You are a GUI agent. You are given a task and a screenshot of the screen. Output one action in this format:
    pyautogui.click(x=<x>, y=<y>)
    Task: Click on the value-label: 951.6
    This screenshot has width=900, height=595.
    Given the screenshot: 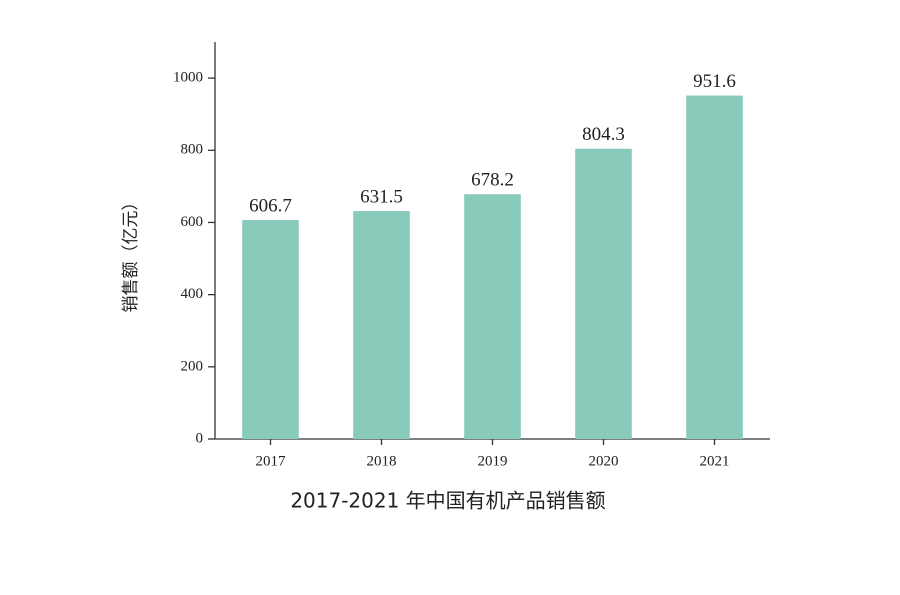 What is the action you would take?
    pyautogui.click(x=714, y=81)
    